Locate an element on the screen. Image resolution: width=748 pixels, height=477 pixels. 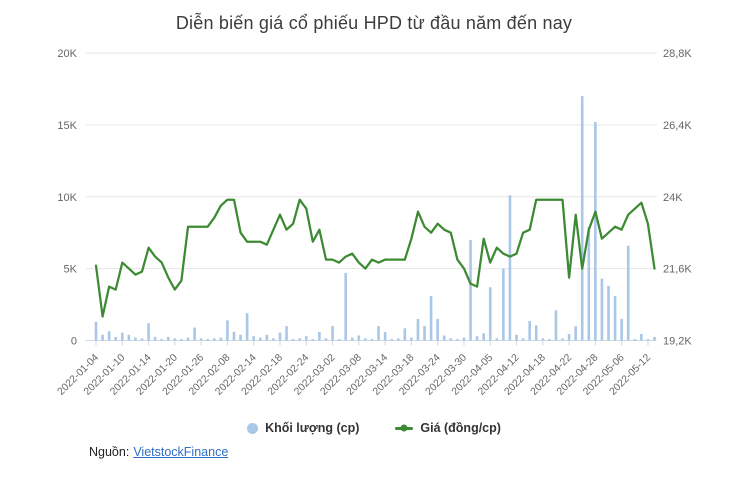
y-axis-label-left: 5K is located at coordinates (71, 270).